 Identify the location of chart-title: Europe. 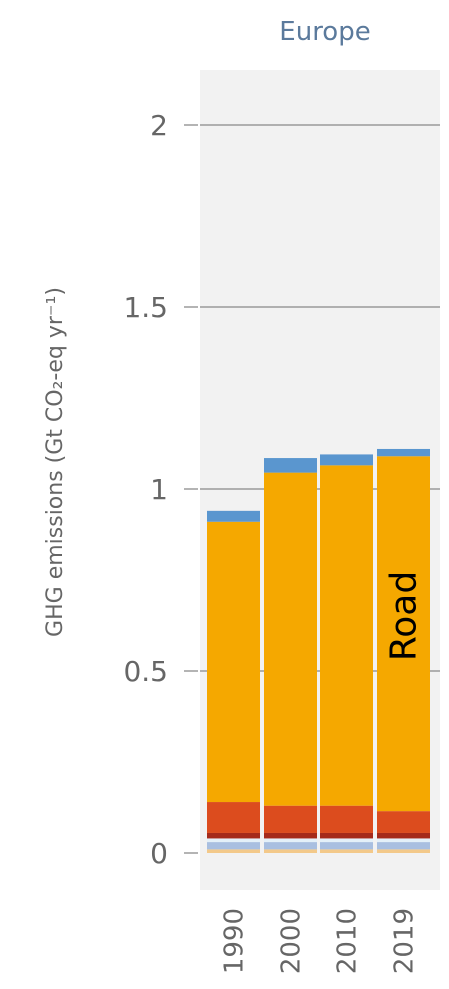
(324, 32).